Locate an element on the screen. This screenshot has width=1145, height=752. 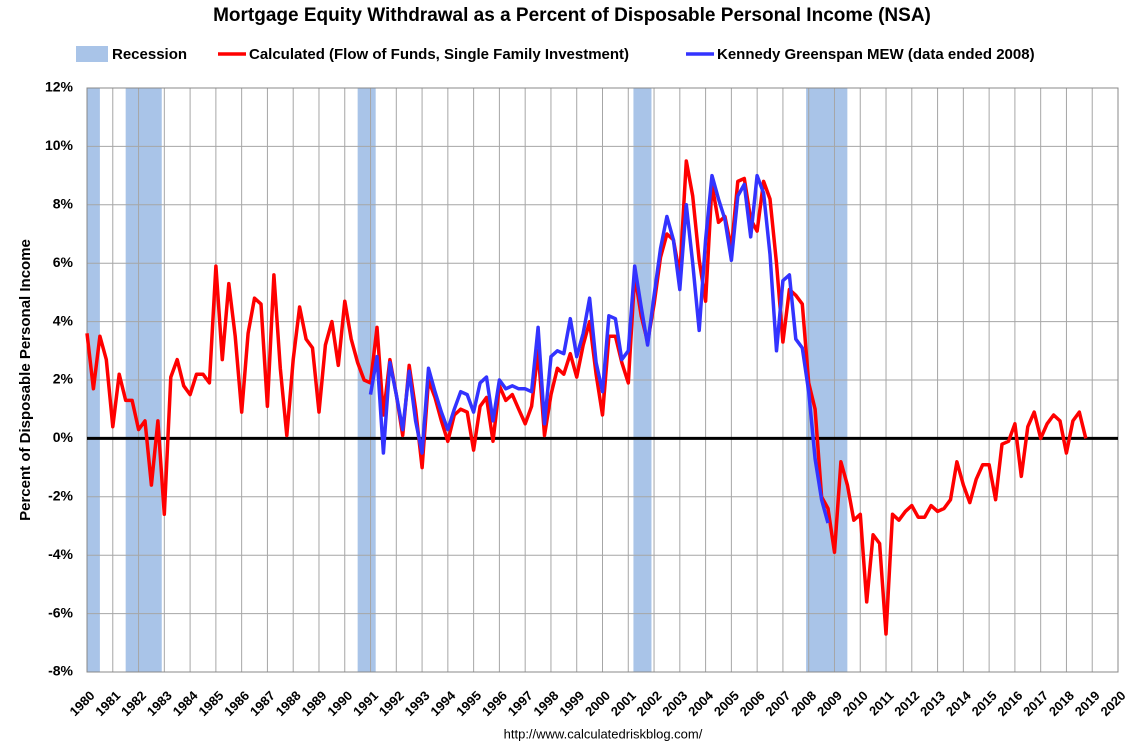
x-tick-label: 1983 is located at coordinates (159, 703).